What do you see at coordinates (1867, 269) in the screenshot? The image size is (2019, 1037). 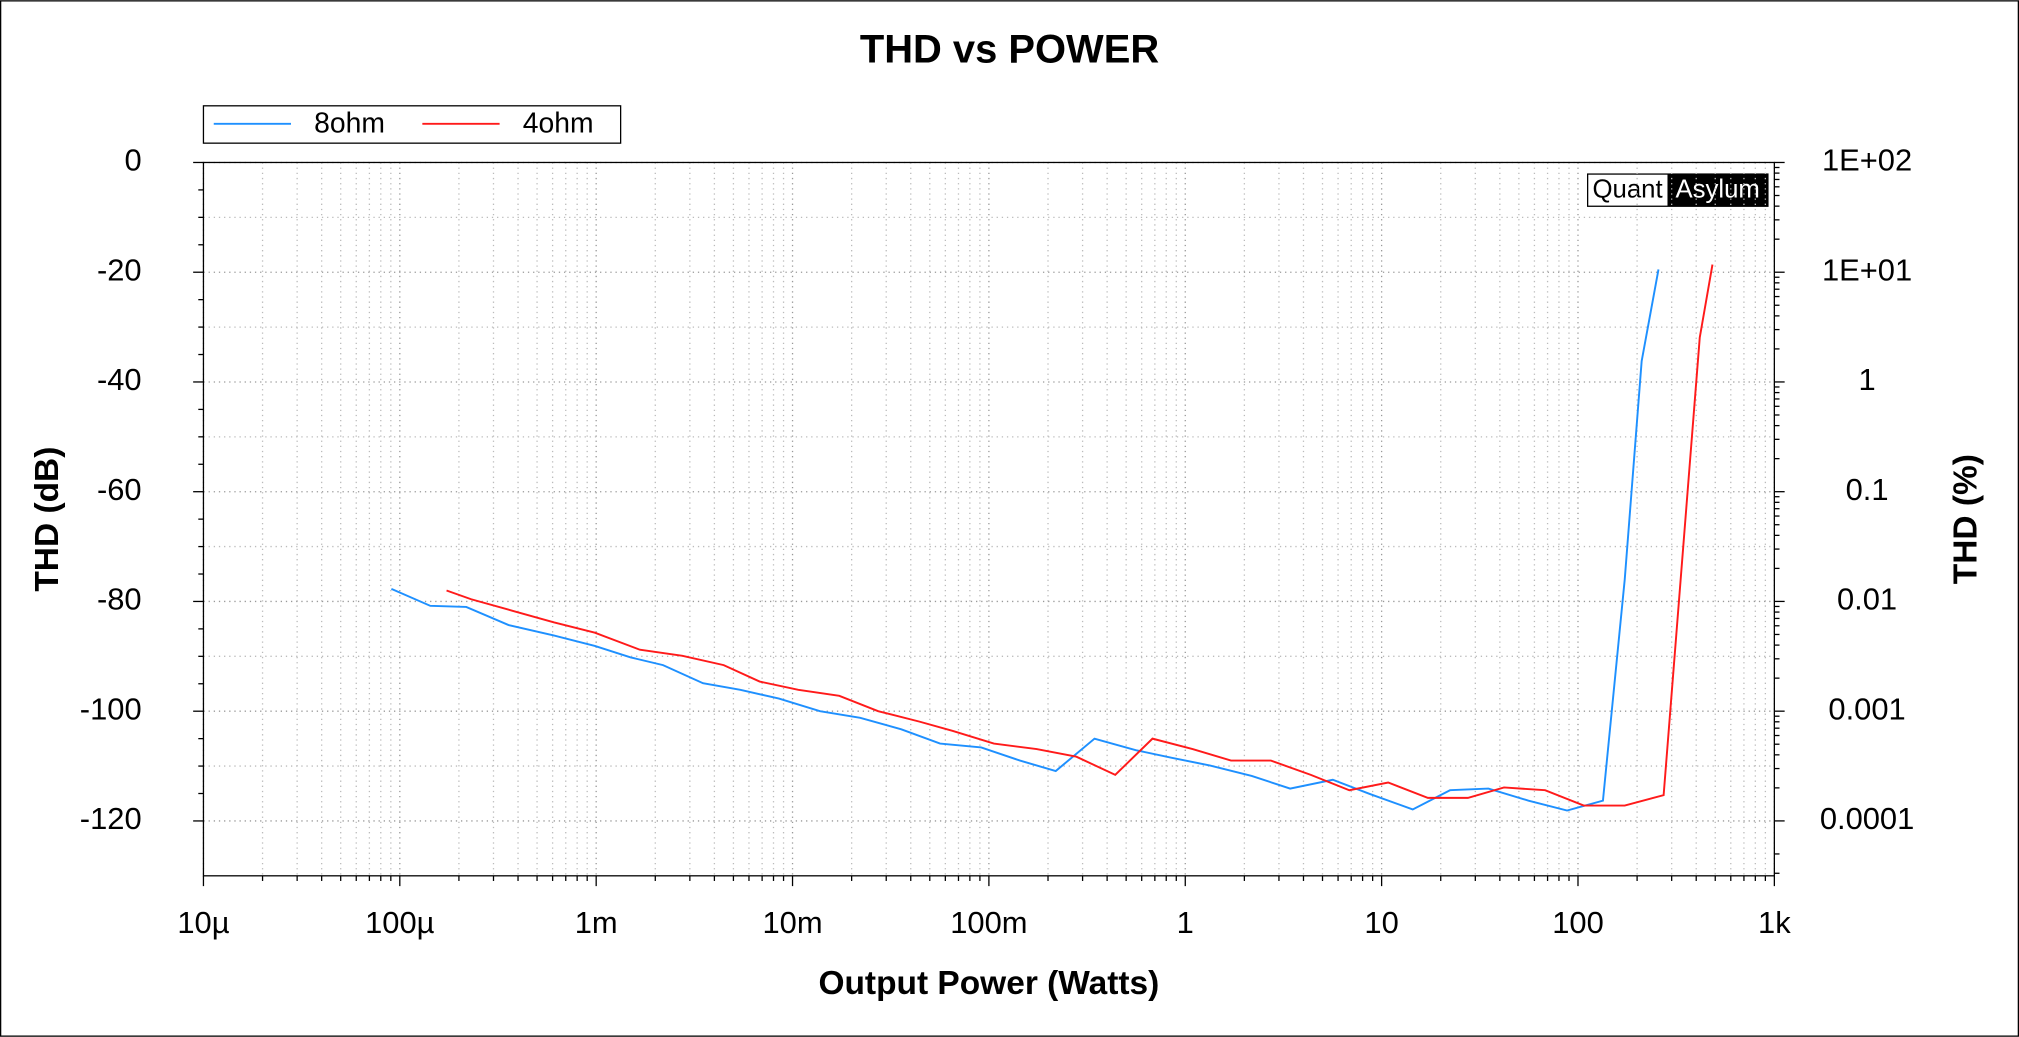 I see `y2-tick-label: 1E+01` at bounding box center [1867, 269].